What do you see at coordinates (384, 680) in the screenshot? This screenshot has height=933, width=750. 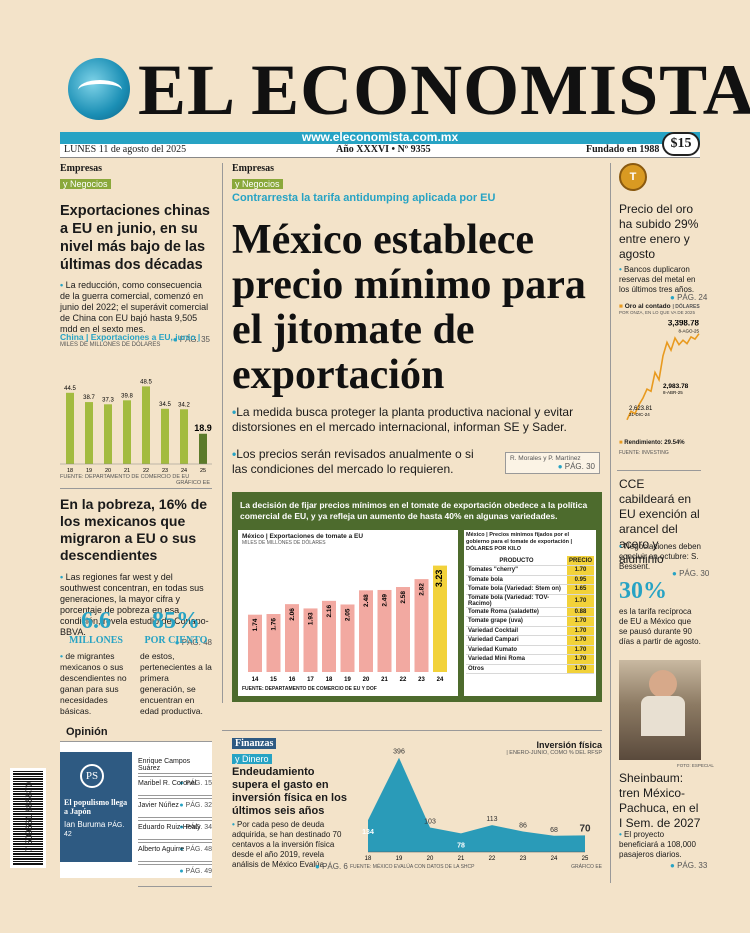 I see `tick-label: 21` at bounding box center [384, 680].